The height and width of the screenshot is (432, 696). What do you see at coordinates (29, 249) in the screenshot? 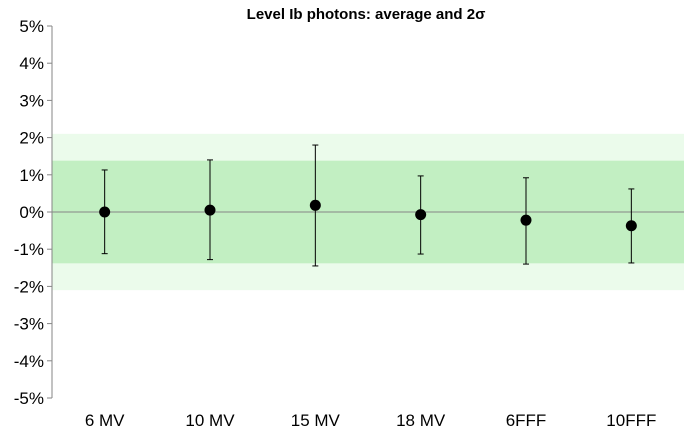
I see `y-tick-label: -1%` at bounding box center [29, 249].